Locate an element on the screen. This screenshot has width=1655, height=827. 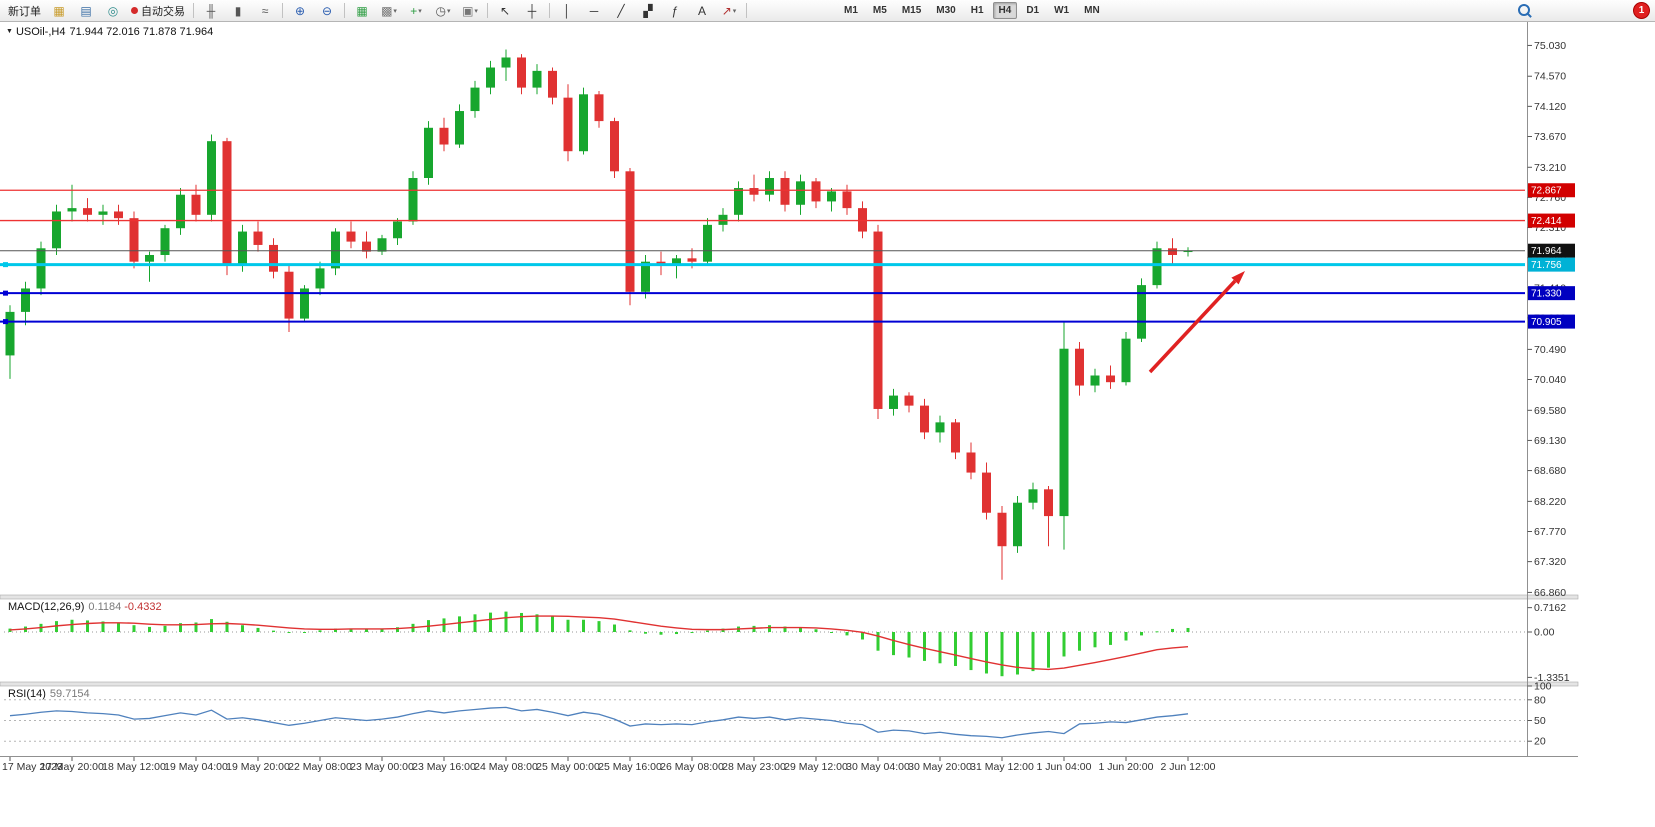
svg-text: 67.770 is located at coordinates (1550, 532).